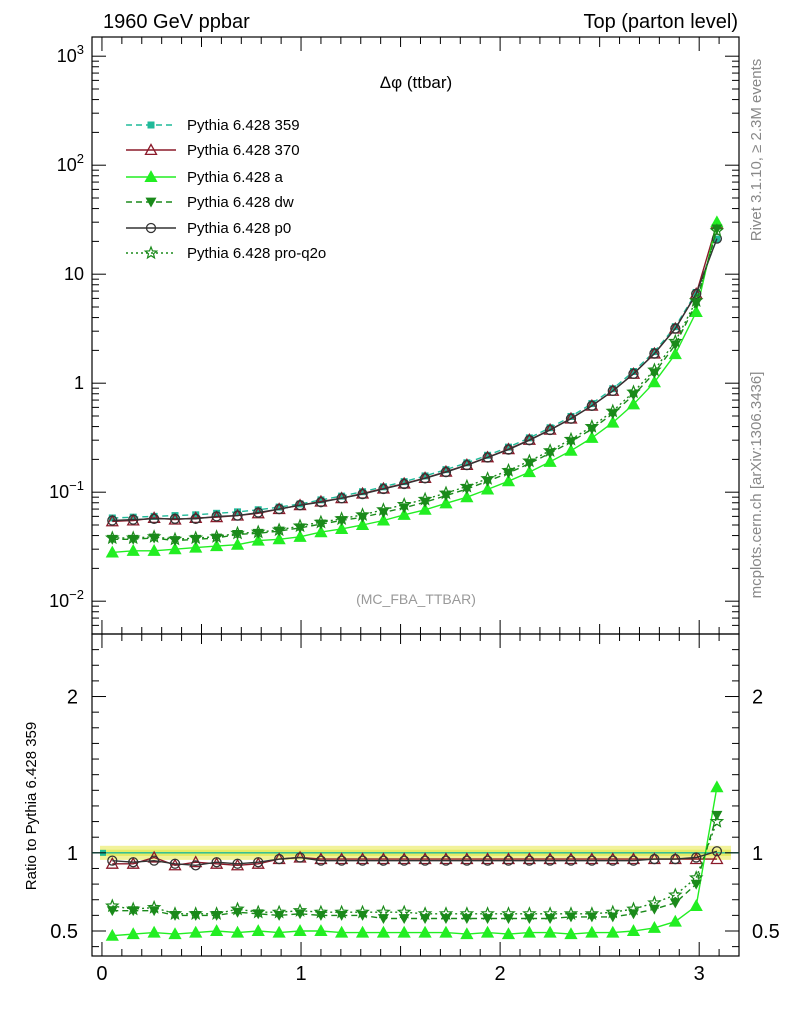 The image size is (786, 1029). I want to click on x-tick-label: 3, so click(699, 974).